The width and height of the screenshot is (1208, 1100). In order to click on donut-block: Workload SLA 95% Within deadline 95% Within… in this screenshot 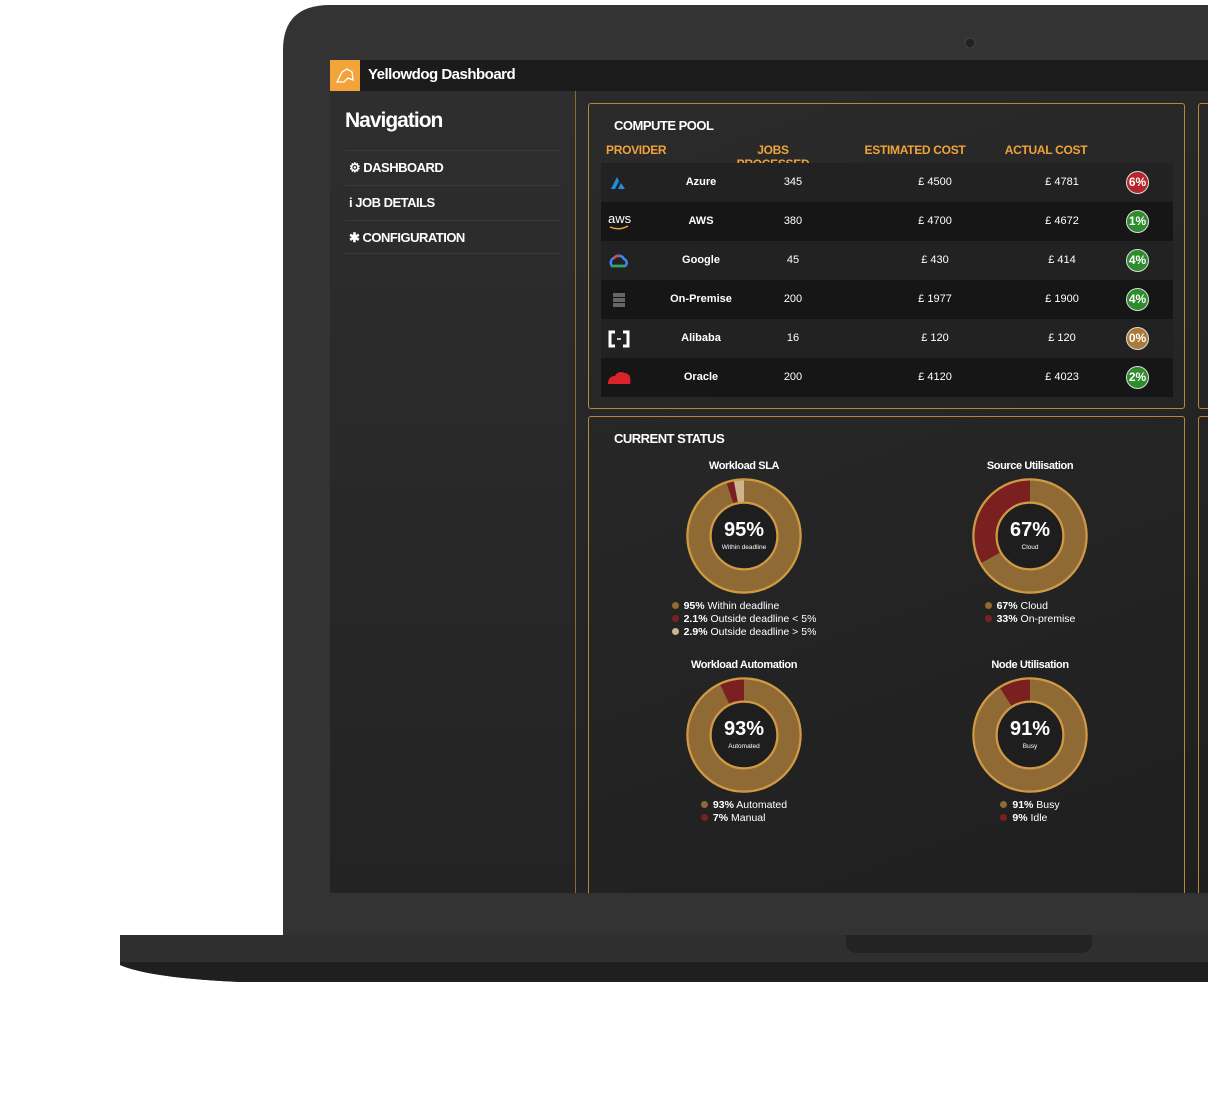, I will do `click(744, 550)`.